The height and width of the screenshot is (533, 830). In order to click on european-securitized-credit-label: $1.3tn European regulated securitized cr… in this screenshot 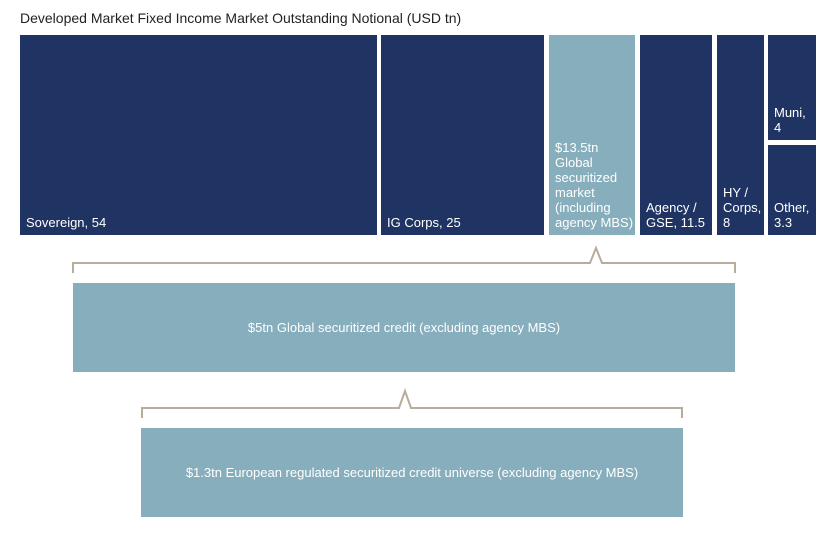, I will do `click(412, 472)`.